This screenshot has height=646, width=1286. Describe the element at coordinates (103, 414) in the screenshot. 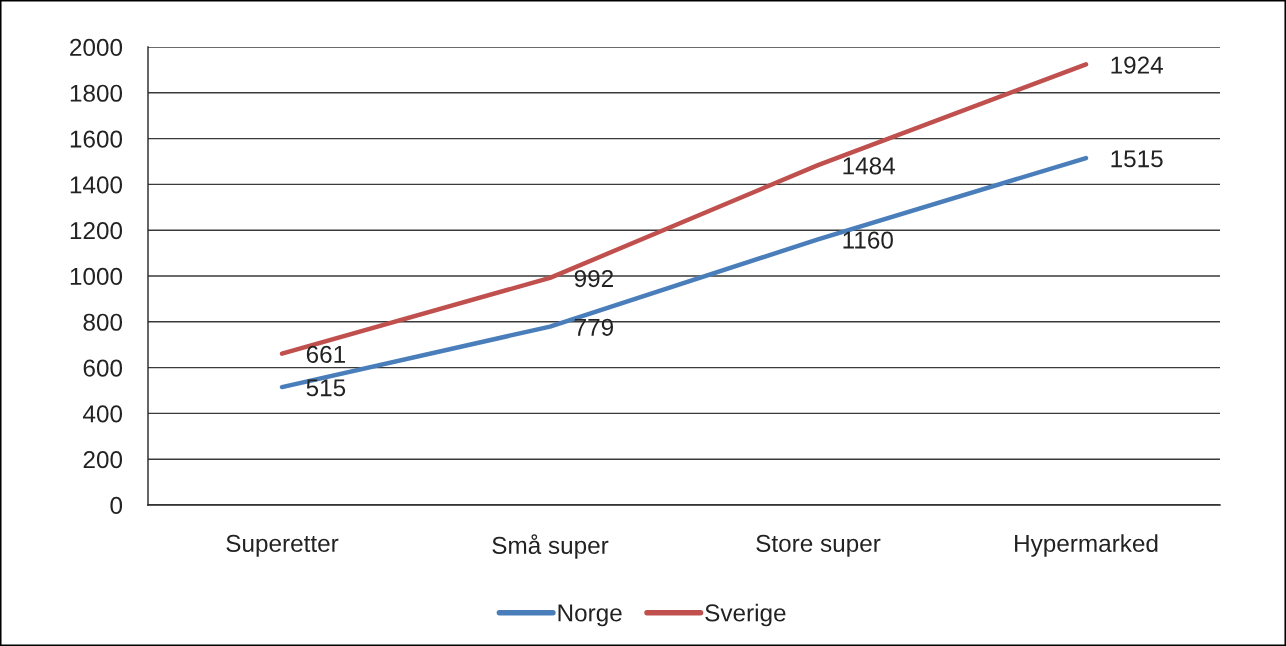

I see `y-tick-label: 400` at that location.